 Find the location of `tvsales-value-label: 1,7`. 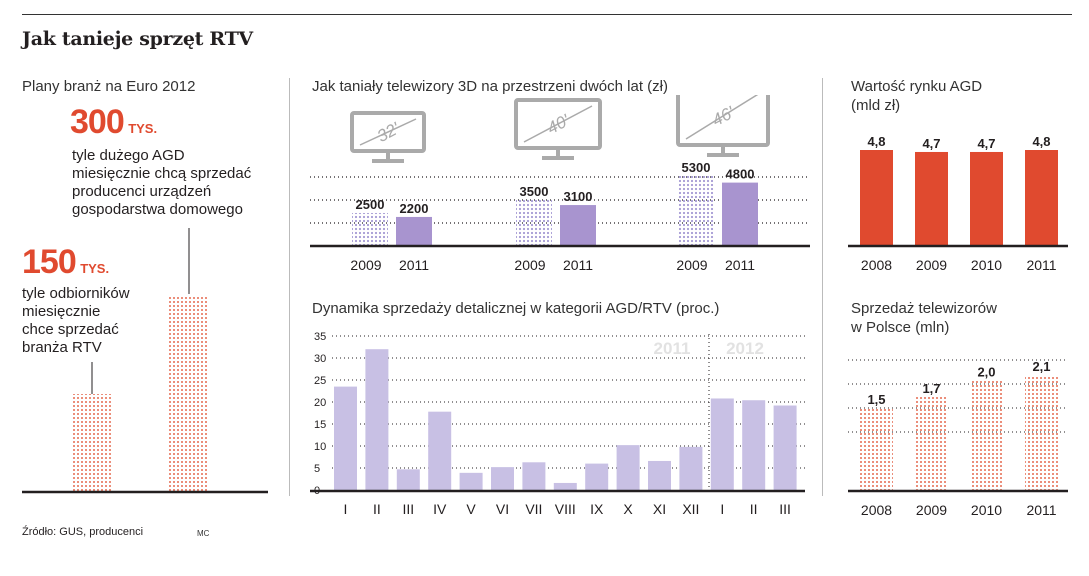

tvsales-value-label: 1,7 is located at coordinates (931, 388).